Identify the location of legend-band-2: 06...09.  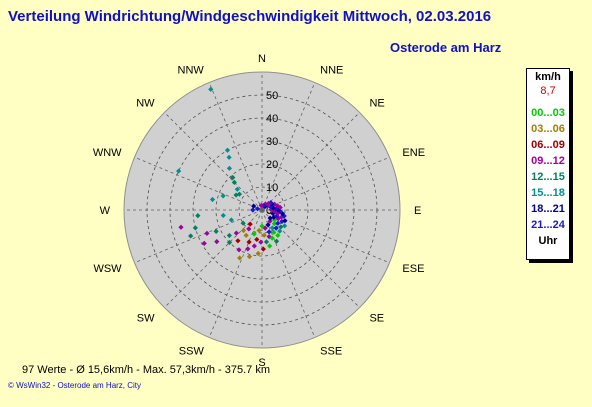
(548, 145).